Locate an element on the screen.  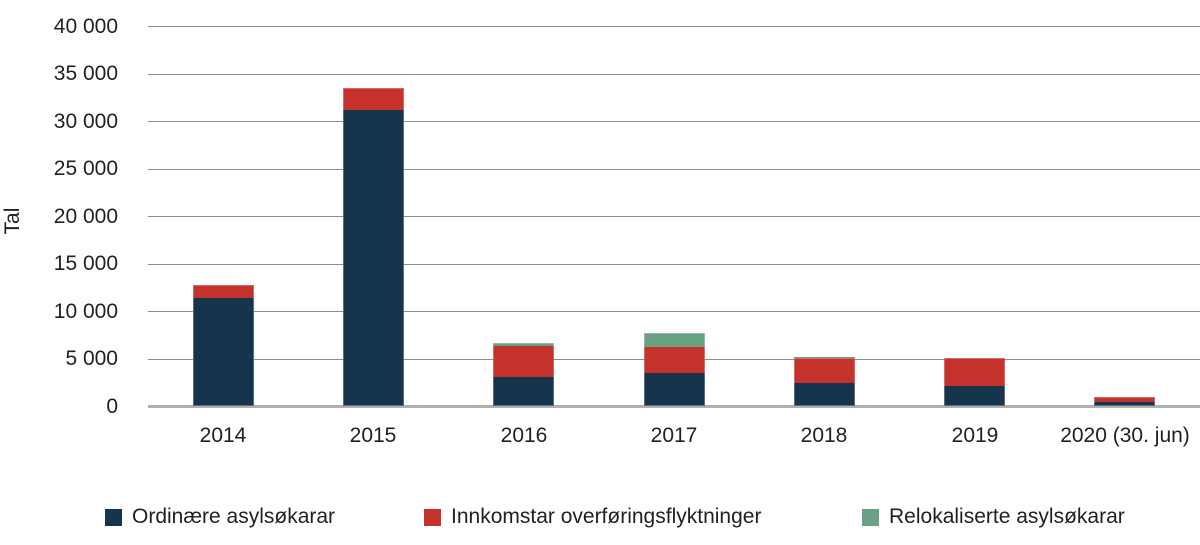
y-tick-label: 30 000 is located at coordinates (85, 121).